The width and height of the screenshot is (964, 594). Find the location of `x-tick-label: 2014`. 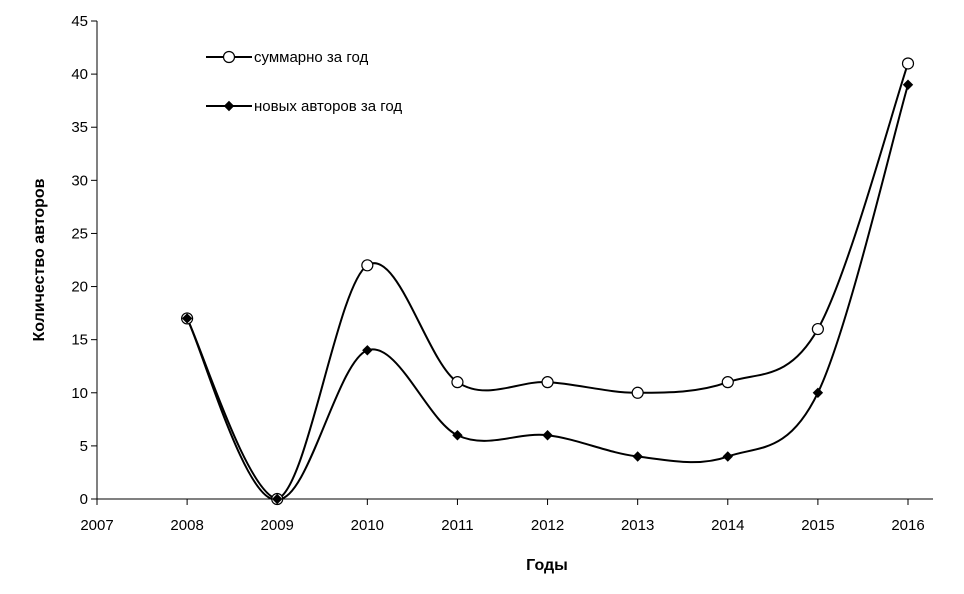

x-tick-label: 2014 is located at coordinates (727, 525).